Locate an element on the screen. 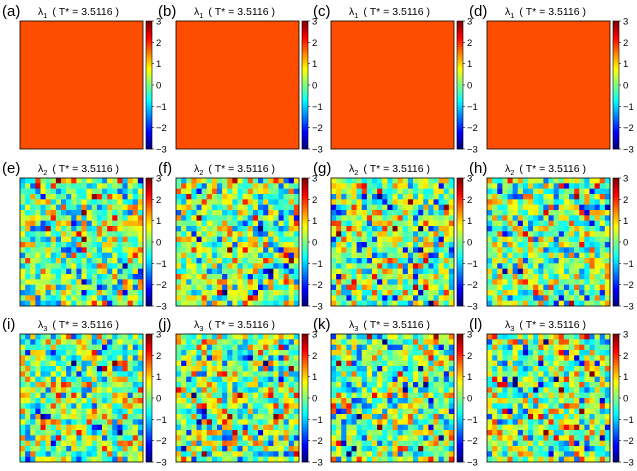  title-index: 1 is located at coordinates (356, 15).